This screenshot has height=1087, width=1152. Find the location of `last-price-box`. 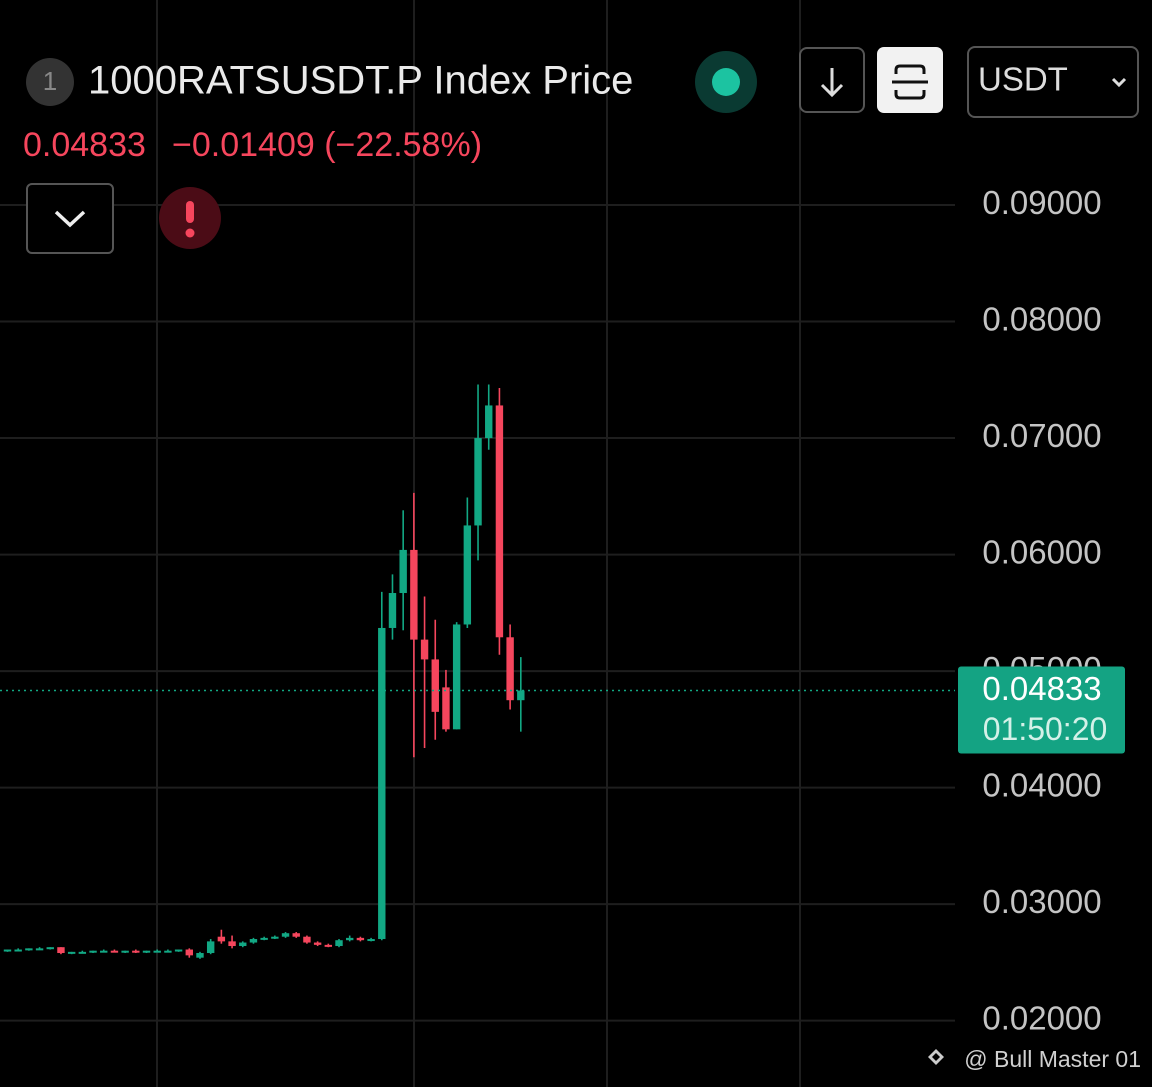

last-price-box is located at coordinates (1041, 710).